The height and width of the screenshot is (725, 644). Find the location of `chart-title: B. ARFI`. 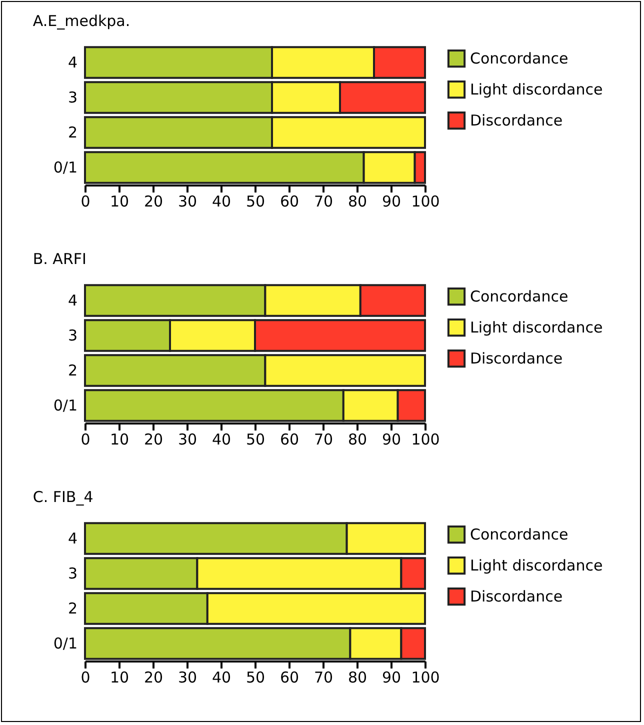

chart-title: B. ARFI is located at coordinates (59, 259).